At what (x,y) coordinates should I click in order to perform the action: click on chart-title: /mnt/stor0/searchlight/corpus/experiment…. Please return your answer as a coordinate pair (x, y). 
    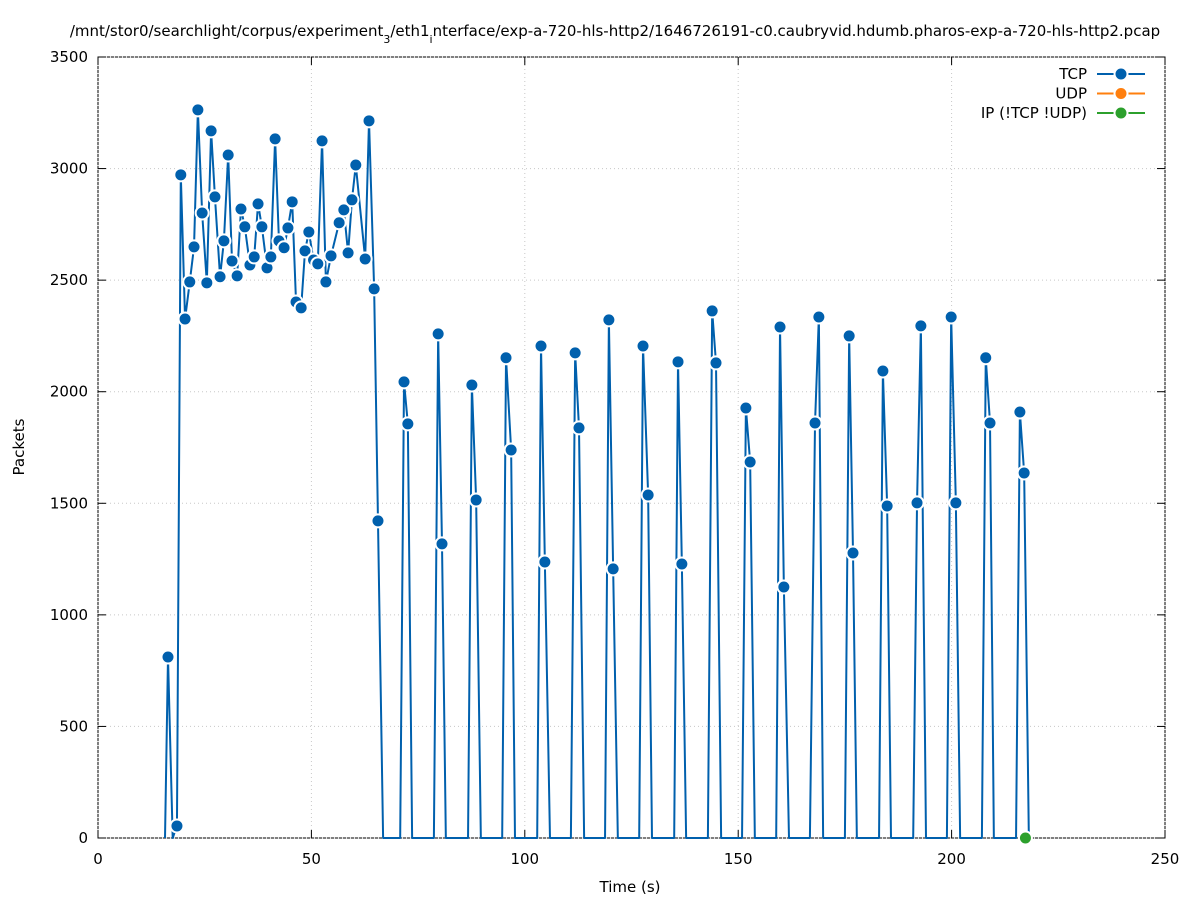
    Looking at the image, I should click on (615, 34).